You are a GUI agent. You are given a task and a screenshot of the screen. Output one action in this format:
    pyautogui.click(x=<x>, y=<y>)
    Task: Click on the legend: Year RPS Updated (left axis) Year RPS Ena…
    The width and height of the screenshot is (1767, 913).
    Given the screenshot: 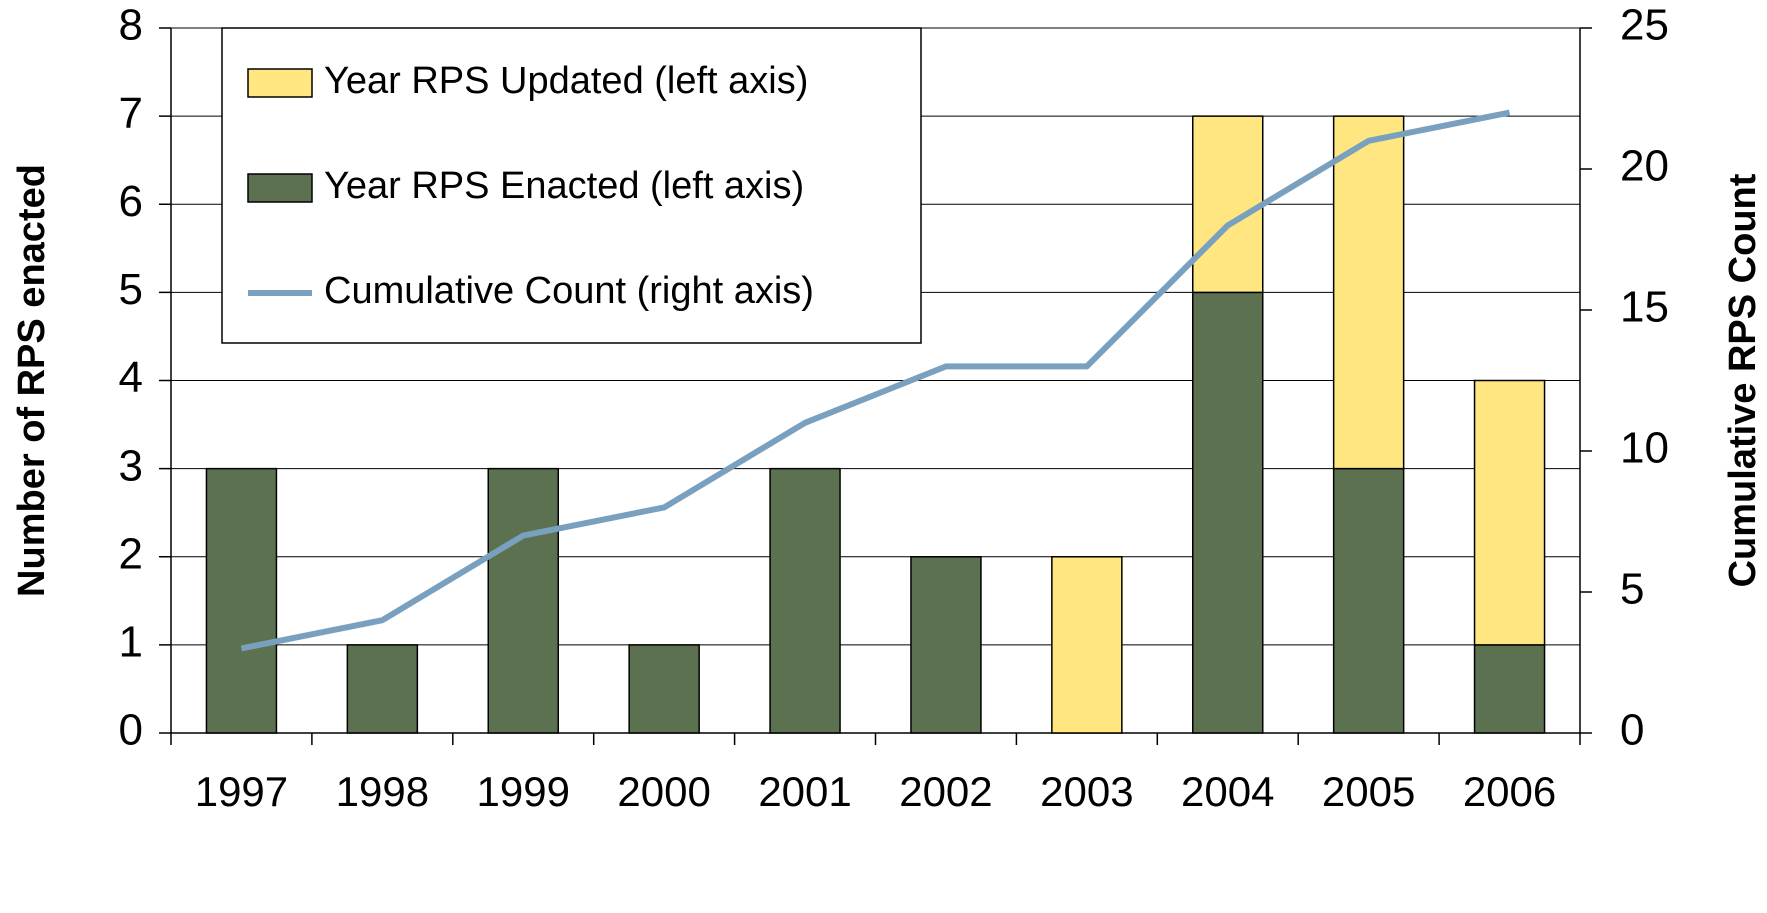 What is the action you would take?
    pyautogui.click(x=571, y=185)
    